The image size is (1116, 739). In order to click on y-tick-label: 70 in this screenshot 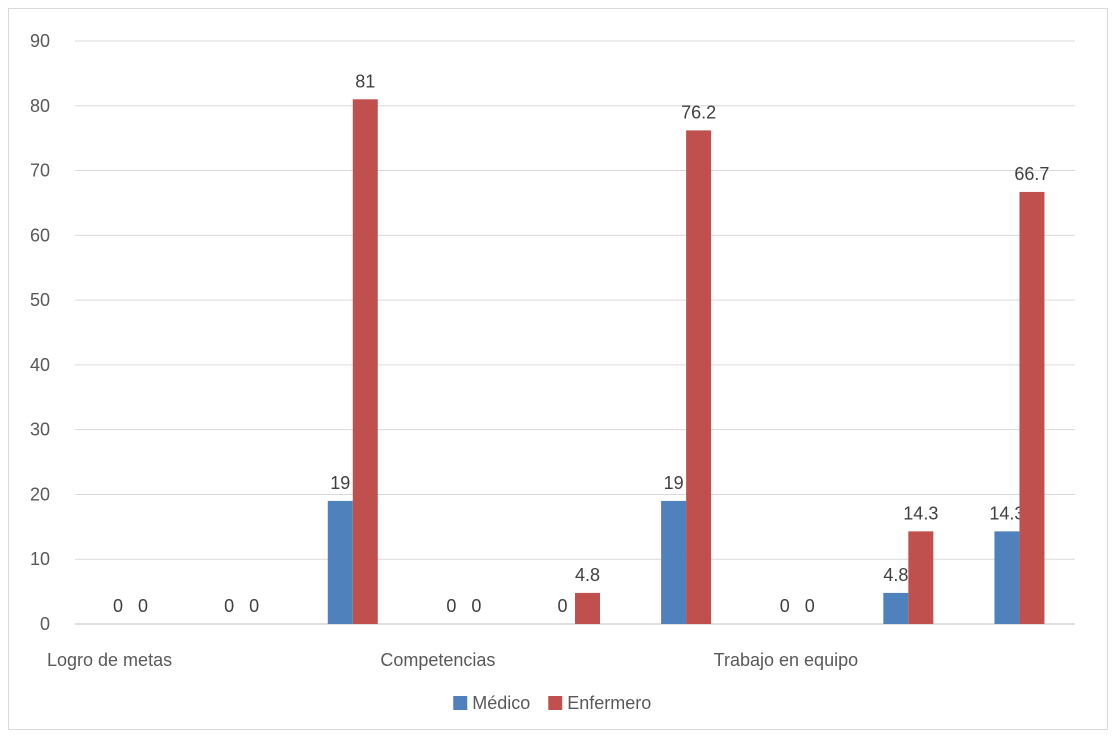, I will do `click(40, 171)`.